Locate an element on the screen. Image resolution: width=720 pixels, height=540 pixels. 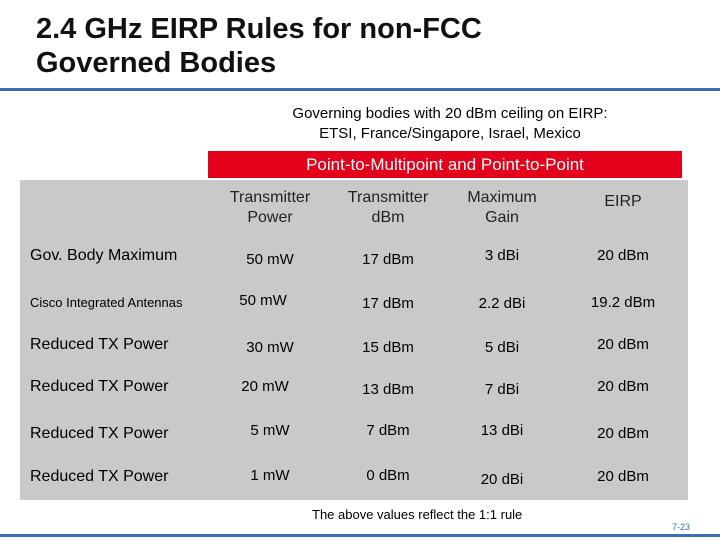
cell-gain: 13 dBi is located at coordinates (502, 430).